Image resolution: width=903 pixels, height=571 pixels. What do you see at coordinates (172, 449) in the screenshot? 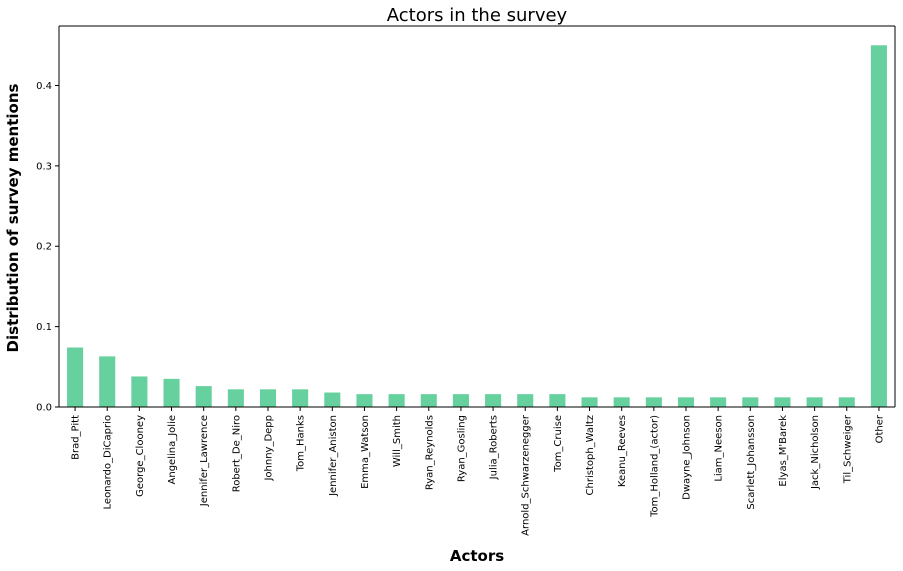
I see `x-tick-label-3: Angelina_Jolie` at bounding box center [172, 449].